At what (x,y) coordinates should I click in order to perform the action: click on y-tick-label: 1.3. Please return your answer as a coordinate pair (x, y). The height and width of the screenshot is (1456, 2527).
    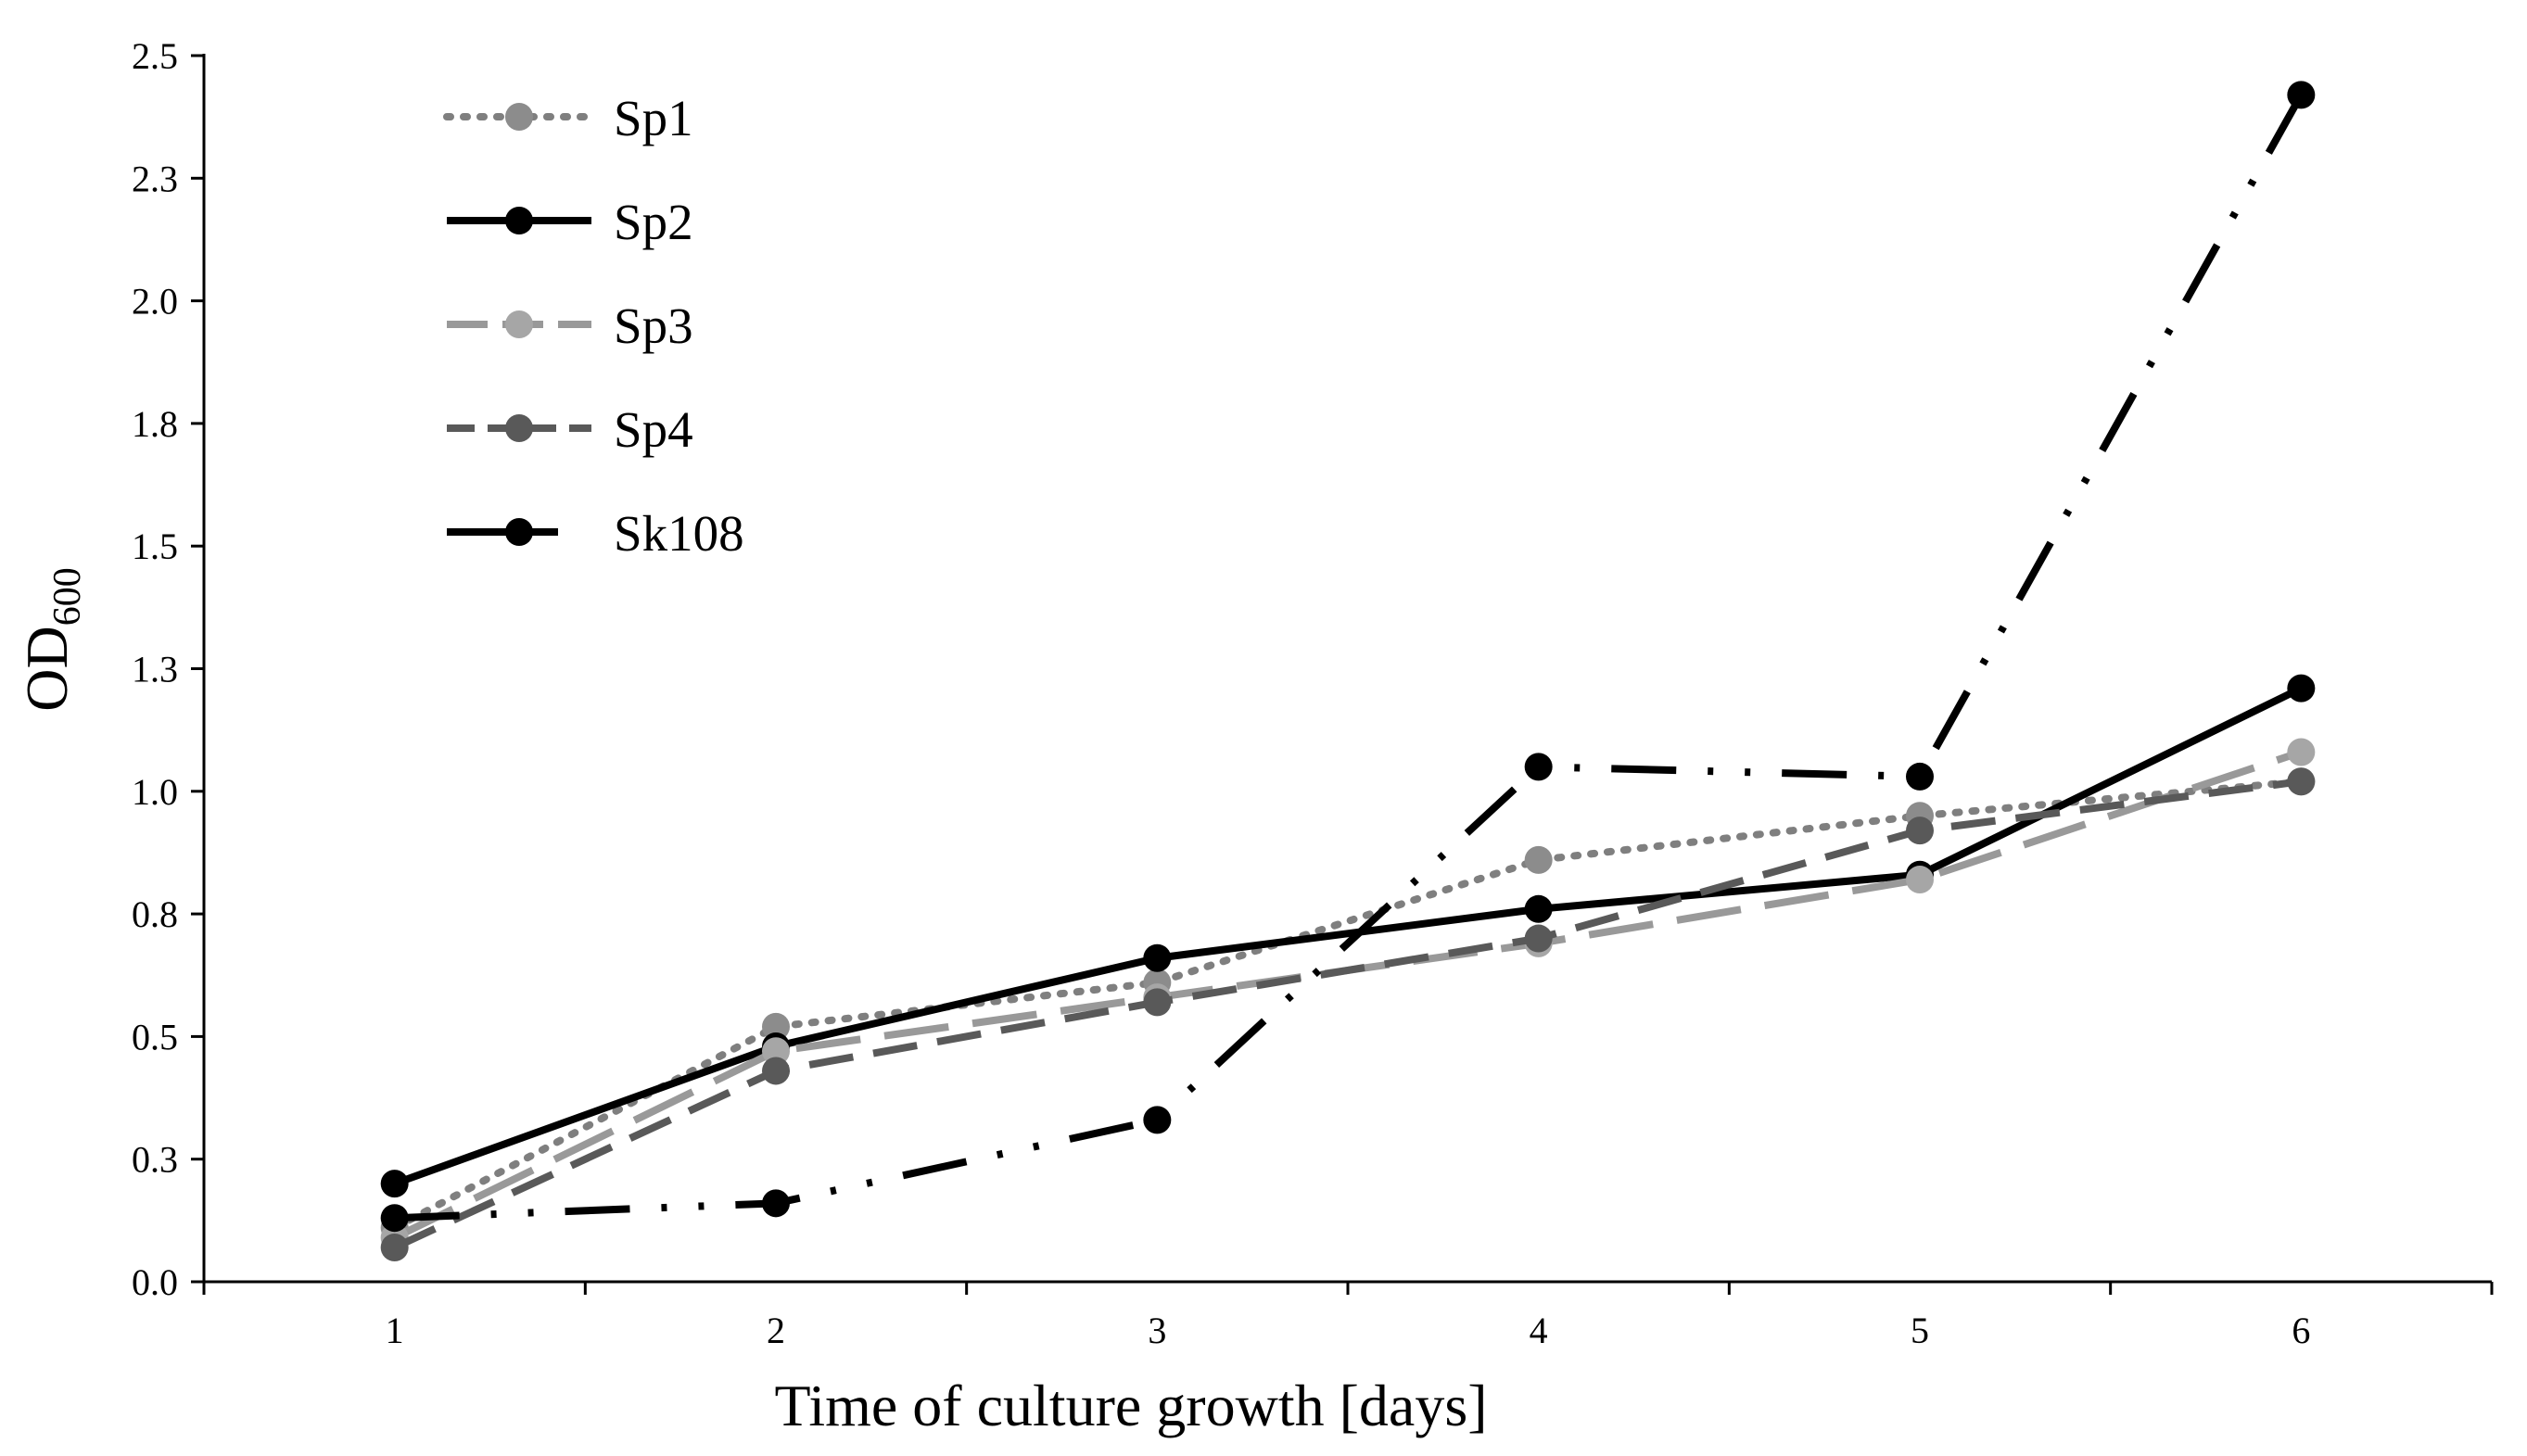
    Looking at the image, I should click on (155, 669).